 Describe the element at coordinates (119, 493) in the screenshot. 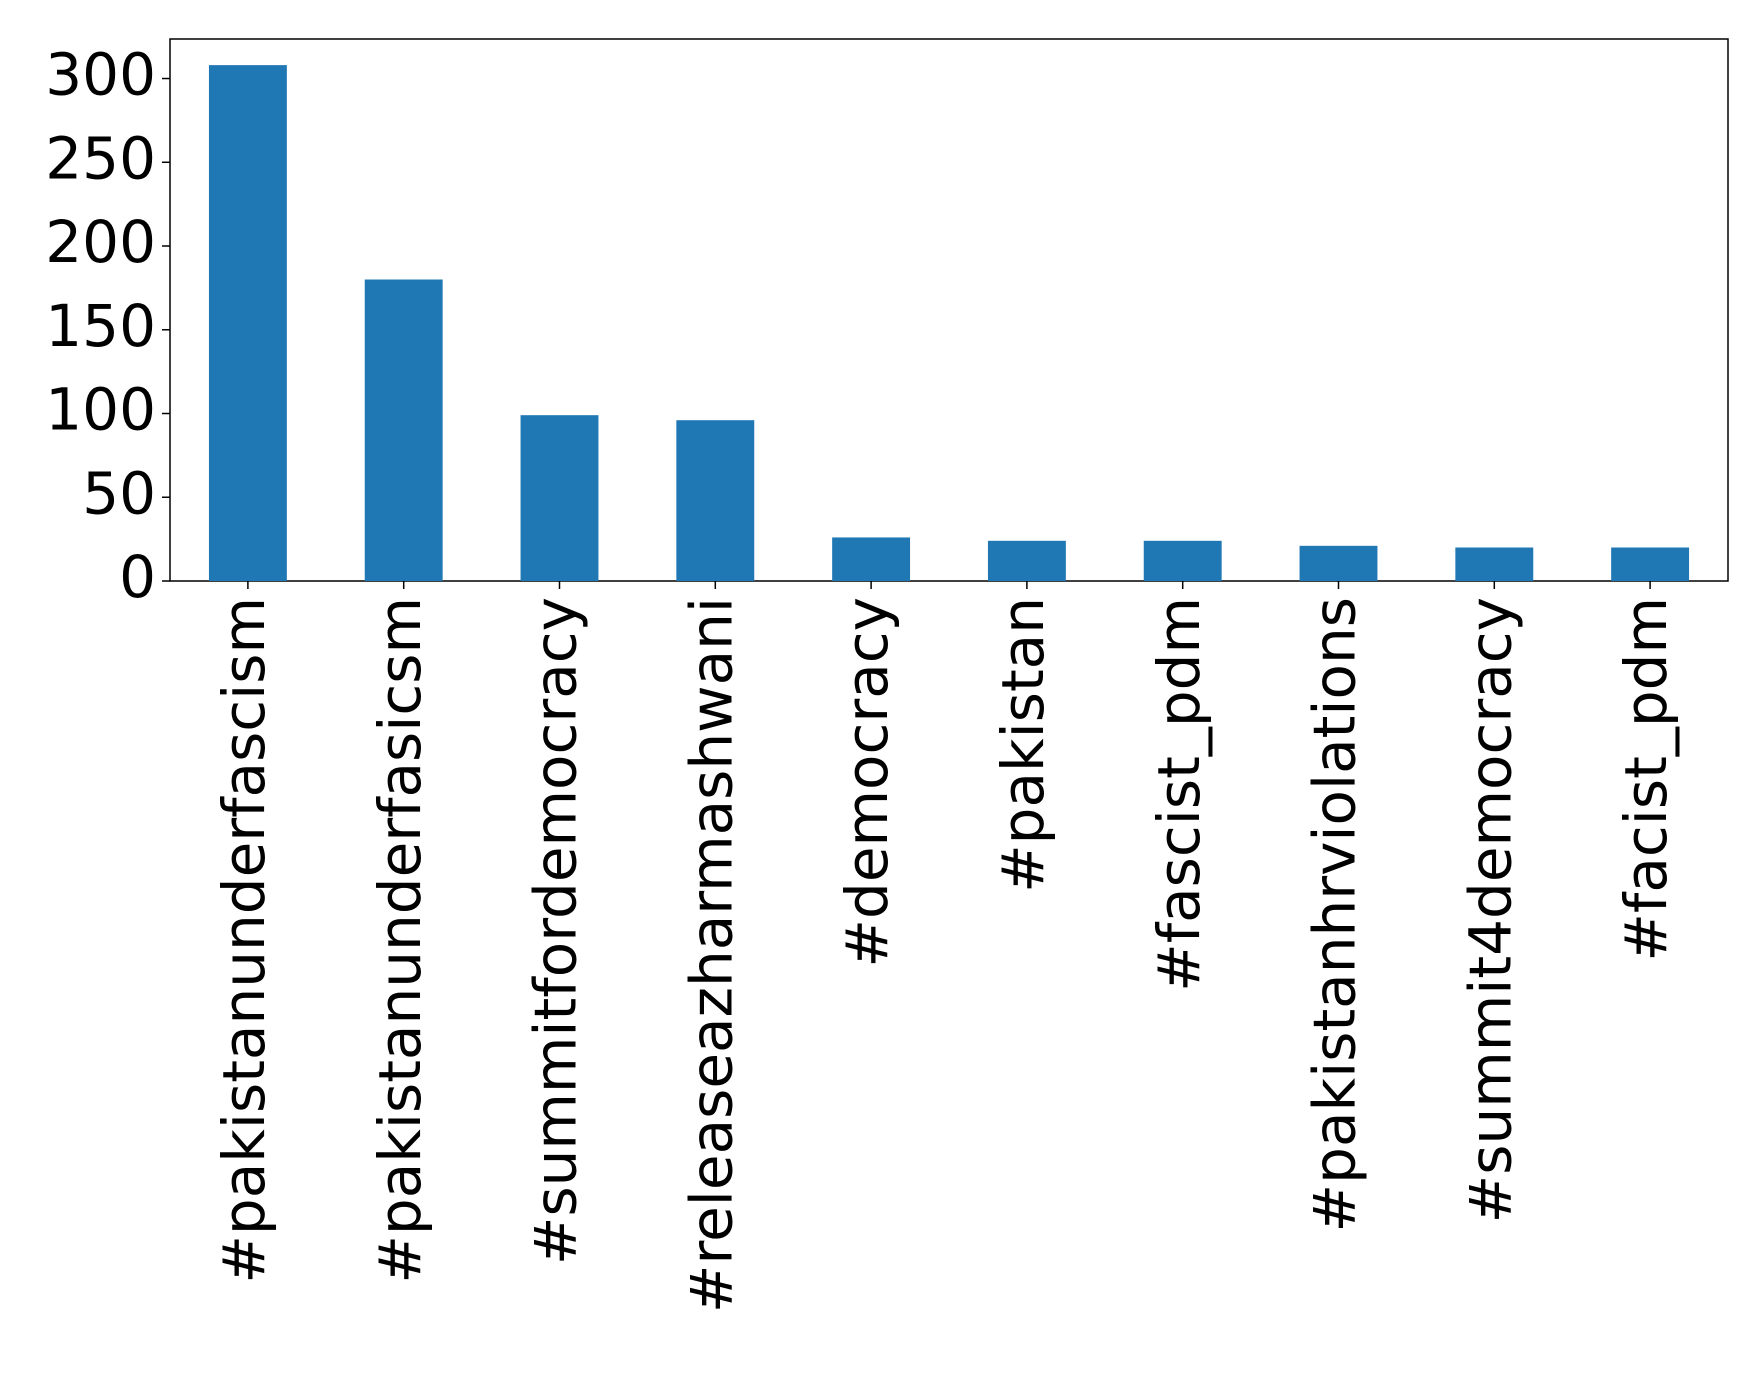

I see `y-tick-label: 50` at that location.